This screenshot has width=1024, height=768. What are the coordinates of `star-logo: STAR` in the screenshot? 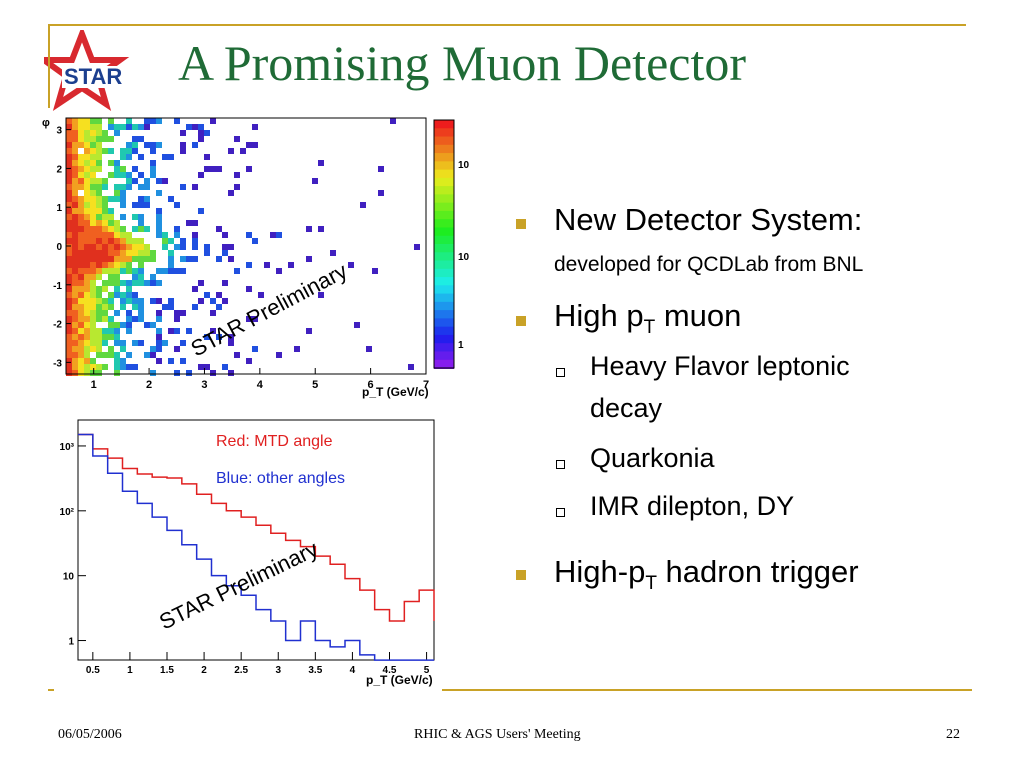 It's located at (99, 71).